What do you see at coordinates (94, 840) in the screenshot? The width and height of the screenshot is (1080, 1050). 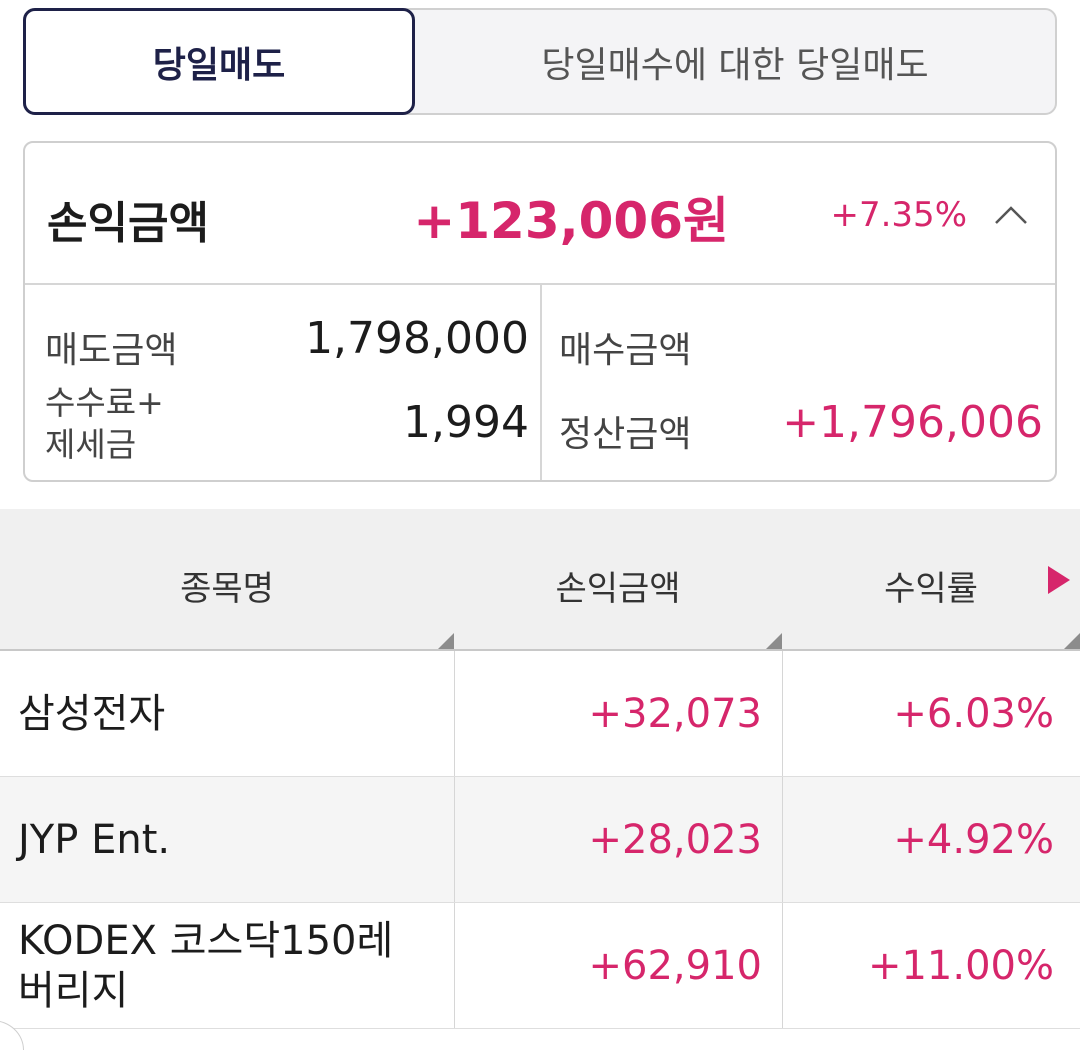 I see `stock-name: JYP Ent.` at bounding box center [94, 840].